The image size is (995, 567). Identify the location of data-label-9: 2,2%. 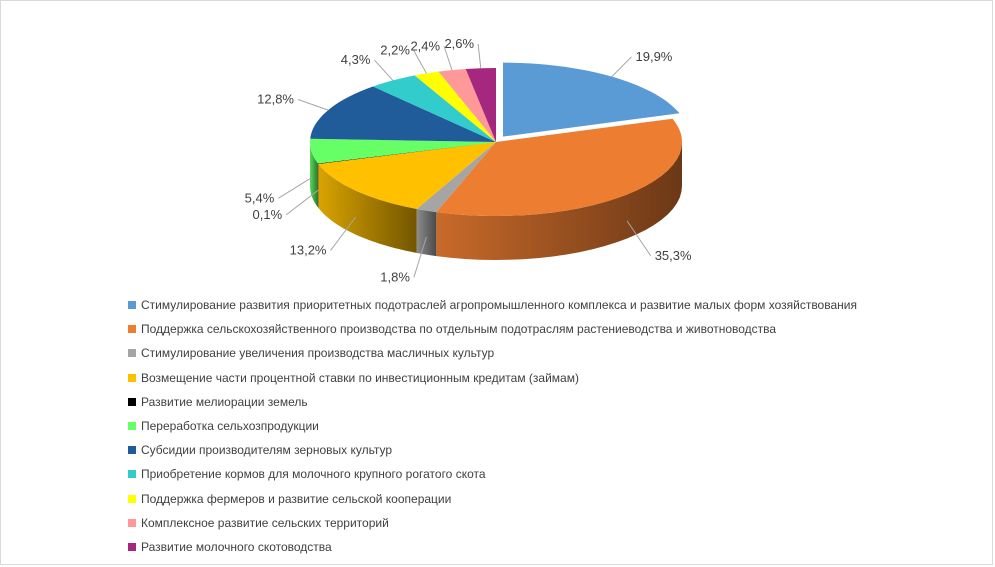
(395, 50).